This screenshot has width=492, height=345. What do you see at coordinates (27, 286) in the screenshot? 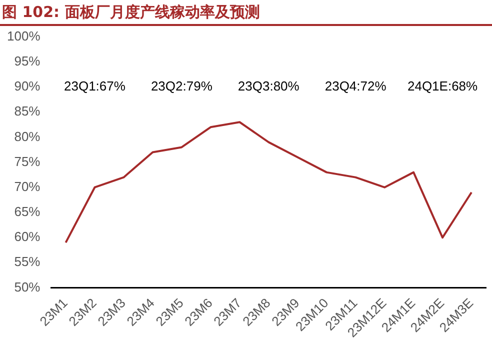
I see `y-tick-label: 50%` at bounding box center [27, 286].